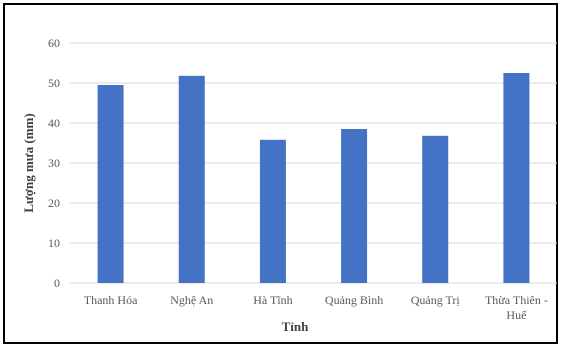 The image size is (564, 350). Describe the element at coordinates (354, 300) in the screenshot. I see `x-tick-label: Quảng Bình` at that location.